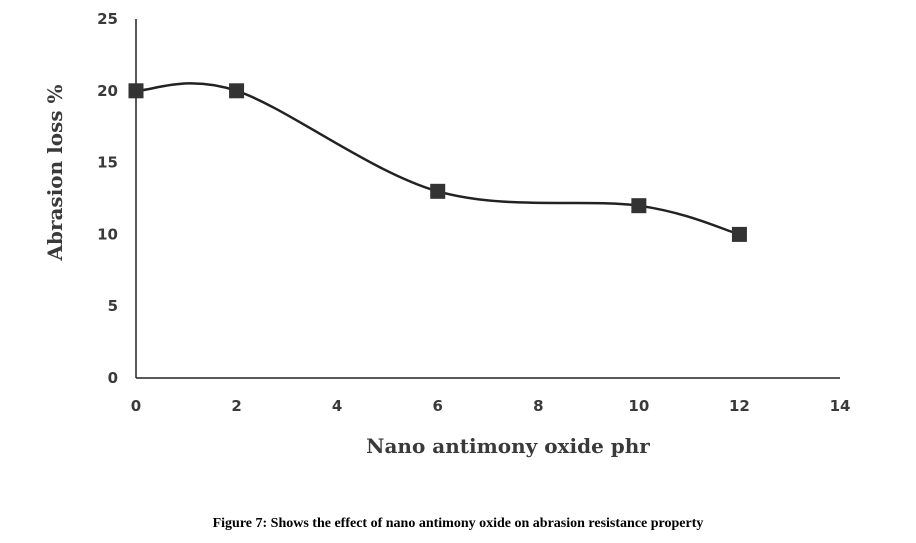 This screenshot has height=543, width=916. I want to click on y-axis-ticks: 0 5 10 15 20 25, so click(107, 198).